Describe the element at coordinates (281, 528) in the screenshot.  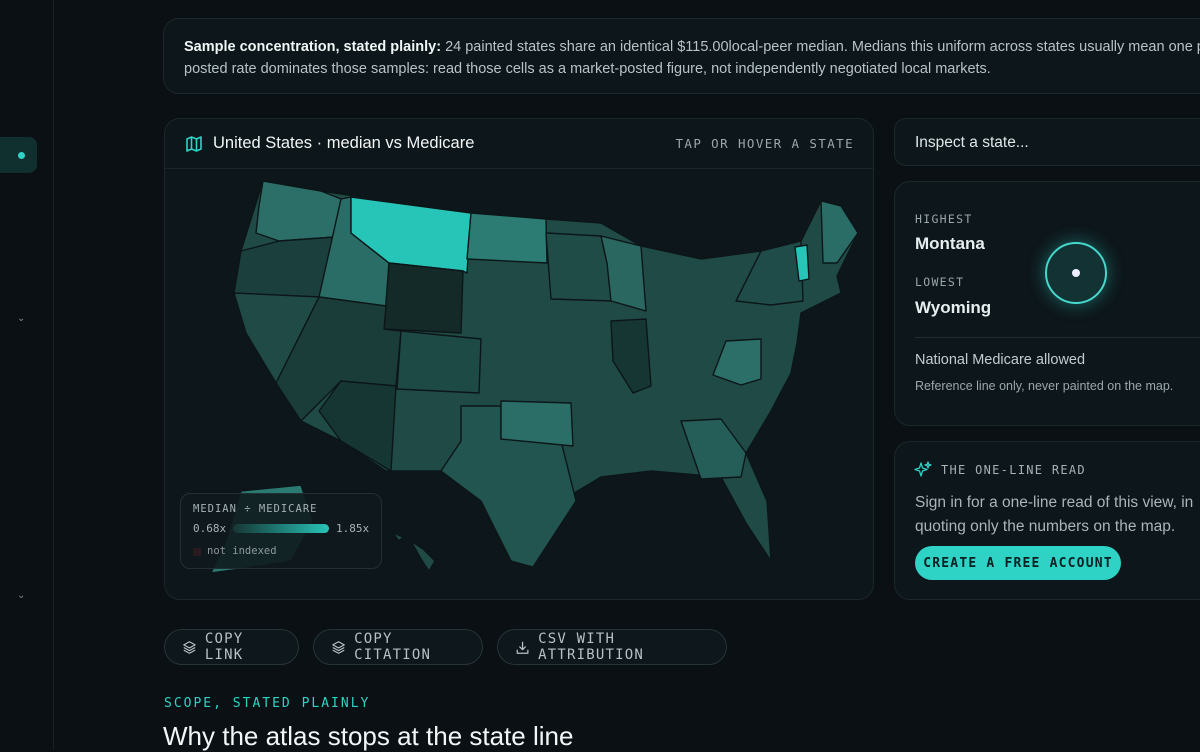
I see `legend-gradient` at that location.